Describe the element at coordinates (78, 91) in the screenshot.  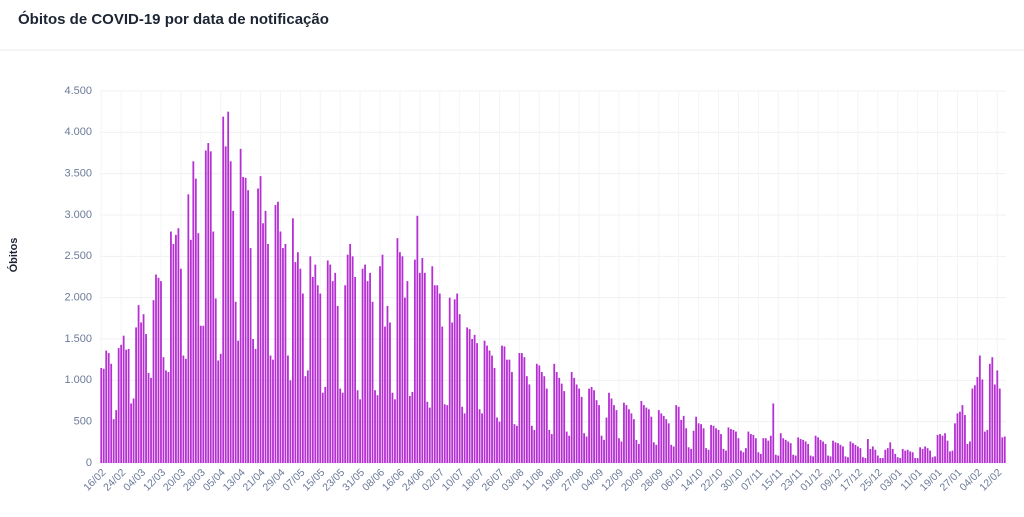
I see `y-tick-label: 4.500` at that location.